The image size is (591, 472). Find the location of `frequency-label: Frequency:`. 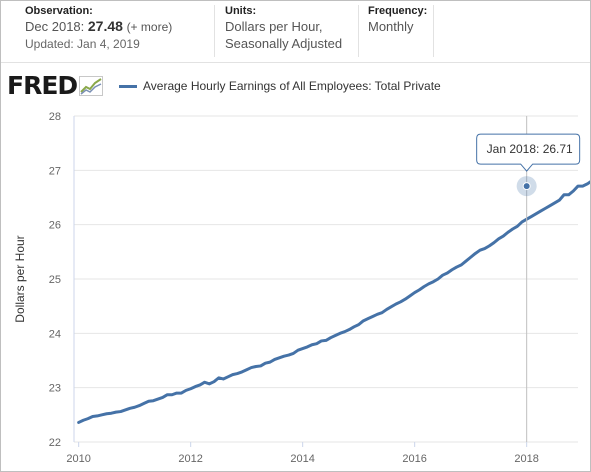

frequency-label: Frequency: is located at coordinates (398, 11).